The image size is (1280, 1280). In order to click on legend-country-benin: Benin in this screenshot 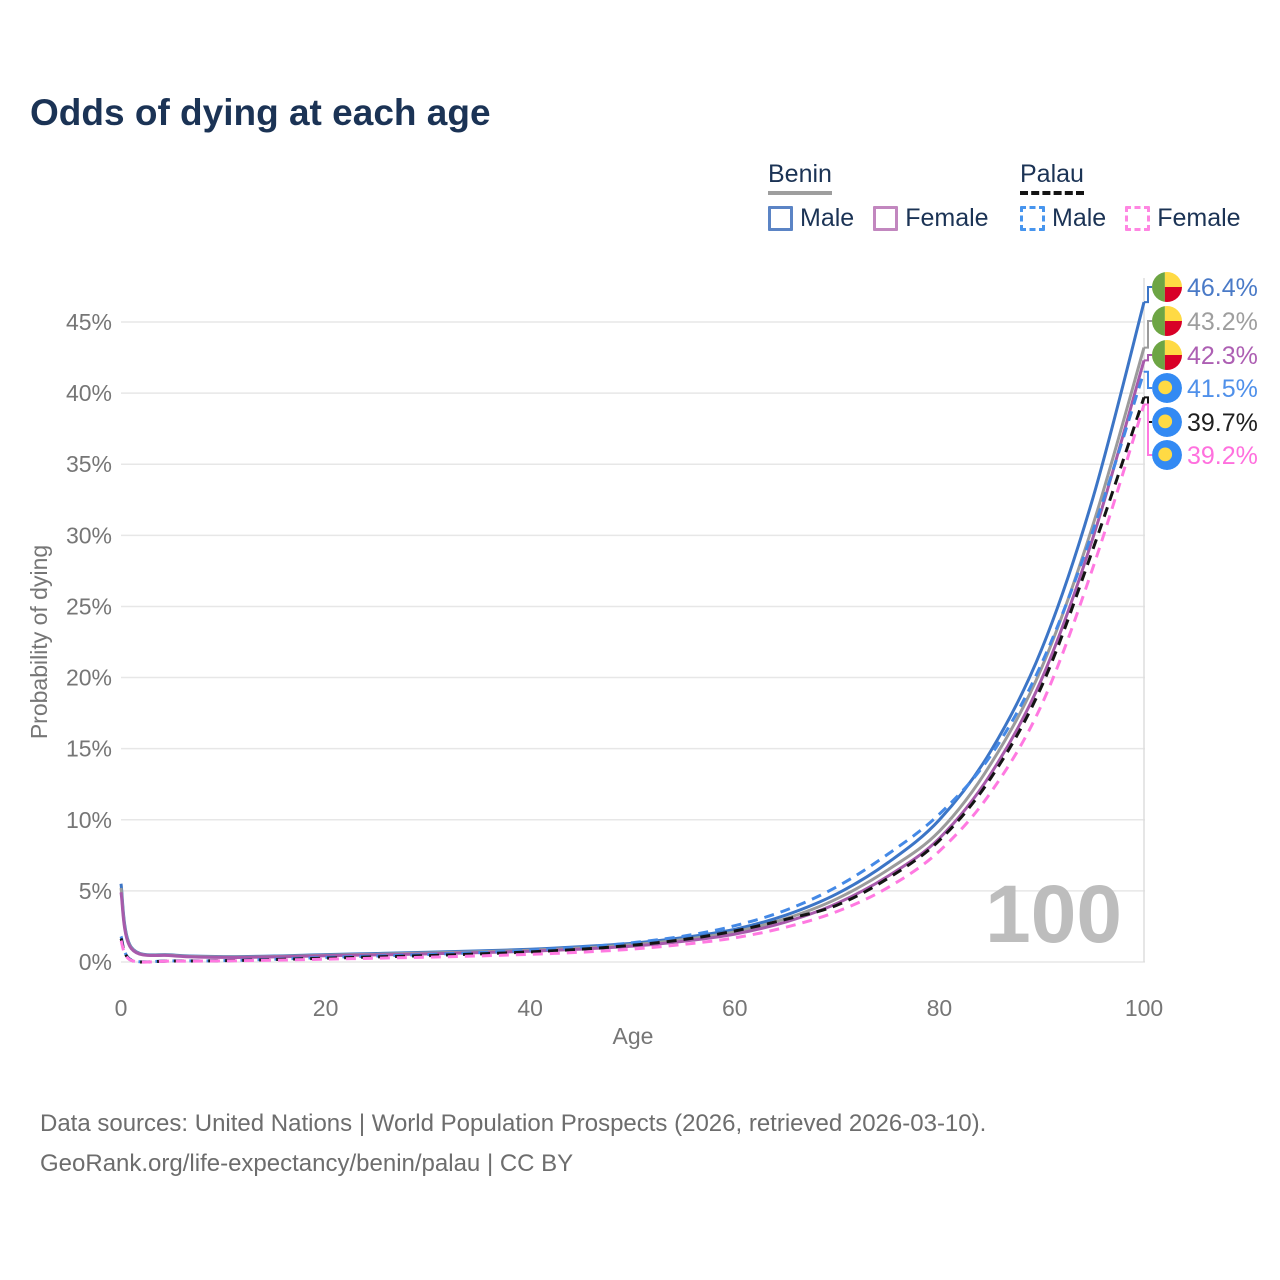, I will do `click(800, 177)`.